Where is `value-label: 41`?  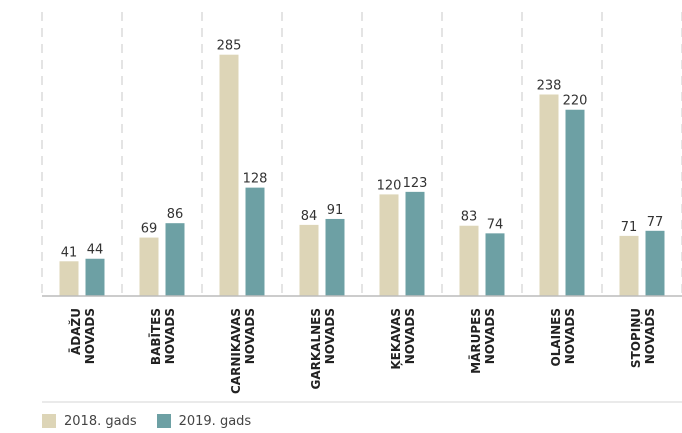
value-label: 41 is located at coordinates (69, 252).